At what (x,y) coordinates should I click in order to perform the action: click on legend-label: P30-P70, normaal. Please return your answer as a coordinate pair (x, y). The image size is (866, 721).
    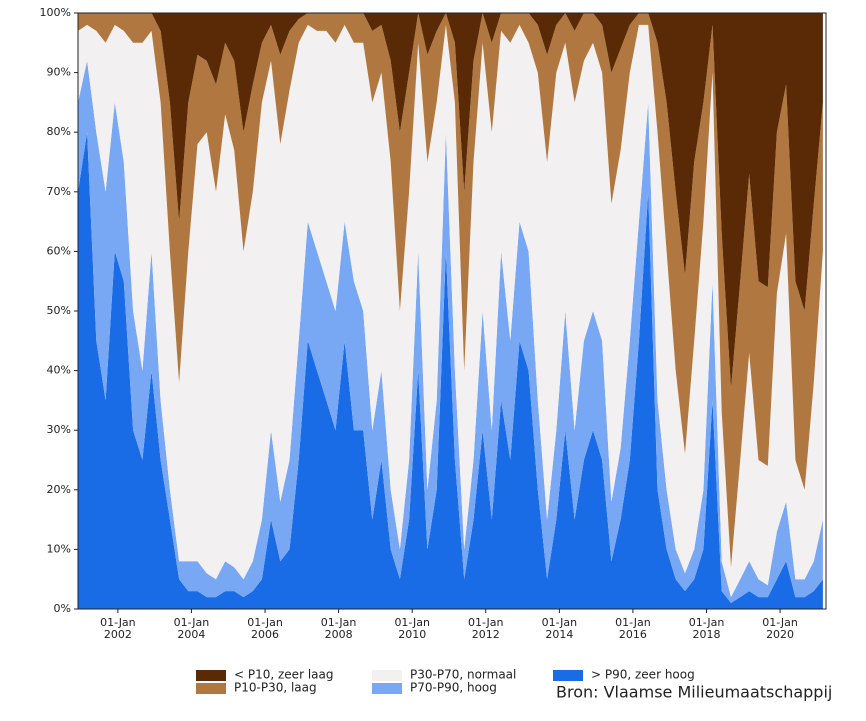
    Looking at the image, I should click on (463, 675).